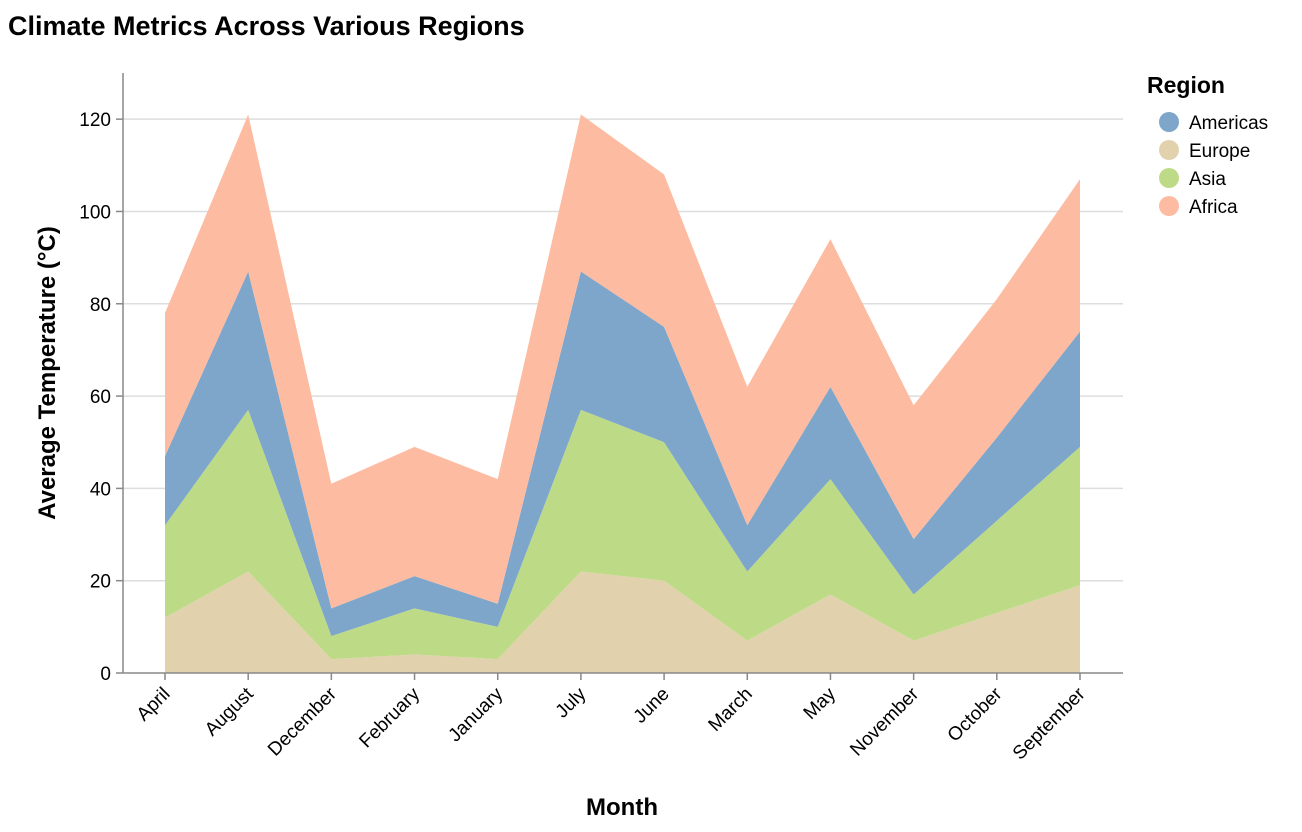 This screenshot has width=1302, height=832. What do you see at coordinates (154, 705) in the screenshot?
I see `x-tick-label-april: April` at bounding box center [154, 705].